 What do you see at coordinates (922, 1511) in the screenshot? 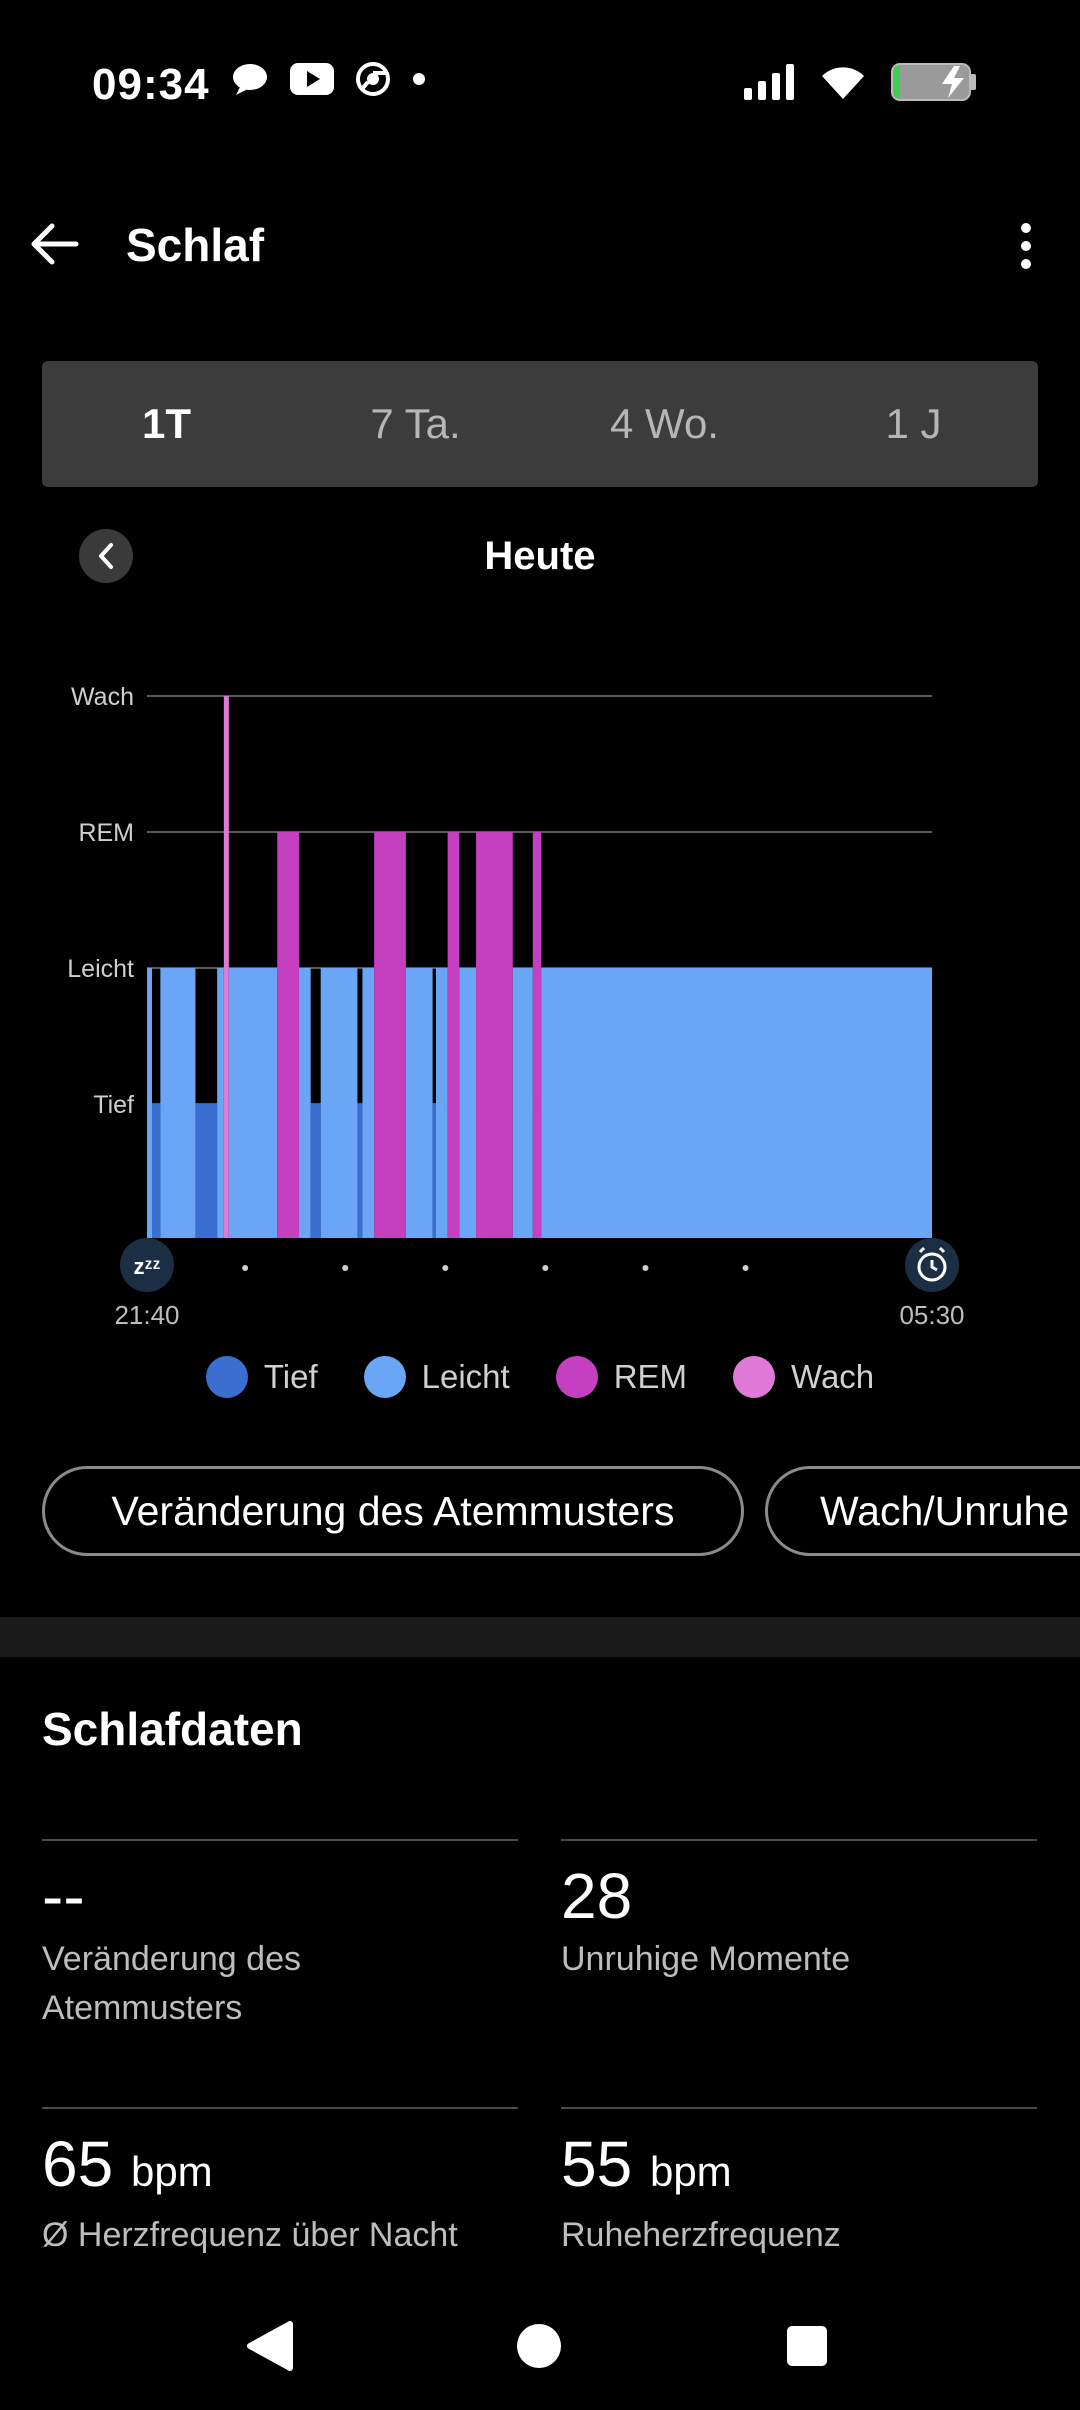
I see `chip-awake-restless: Wach/Unruhe` at bounding box center [922, 1511].